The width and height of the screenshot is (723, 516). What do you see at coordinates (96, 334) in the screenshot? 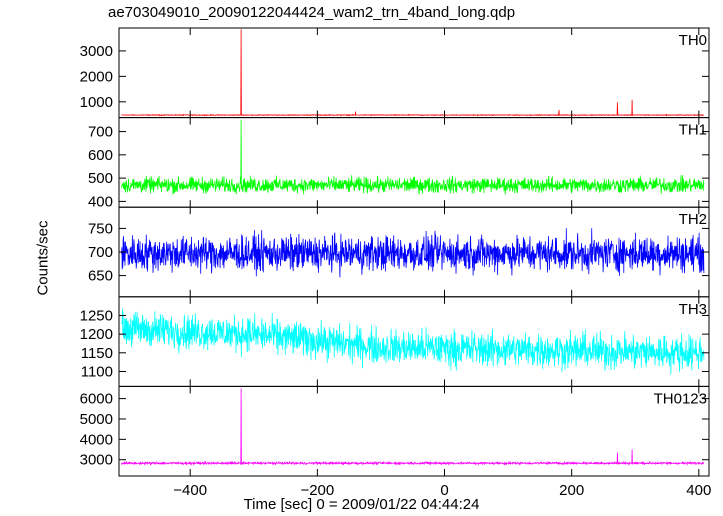
I see `y-tick-label-th3: 1200` at bounding box center [96, 334].